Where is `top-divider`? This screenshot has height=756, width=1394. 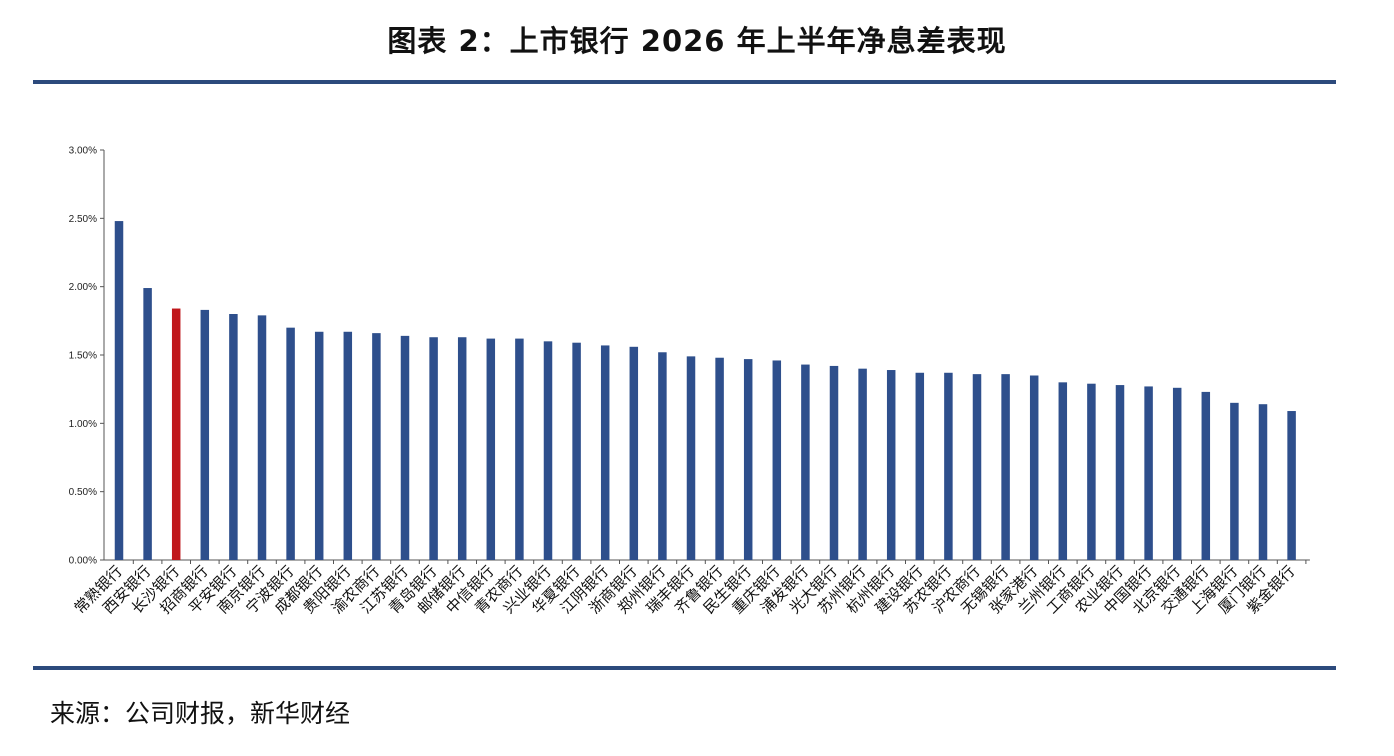 top-divider is located at coordinates (684, 82).